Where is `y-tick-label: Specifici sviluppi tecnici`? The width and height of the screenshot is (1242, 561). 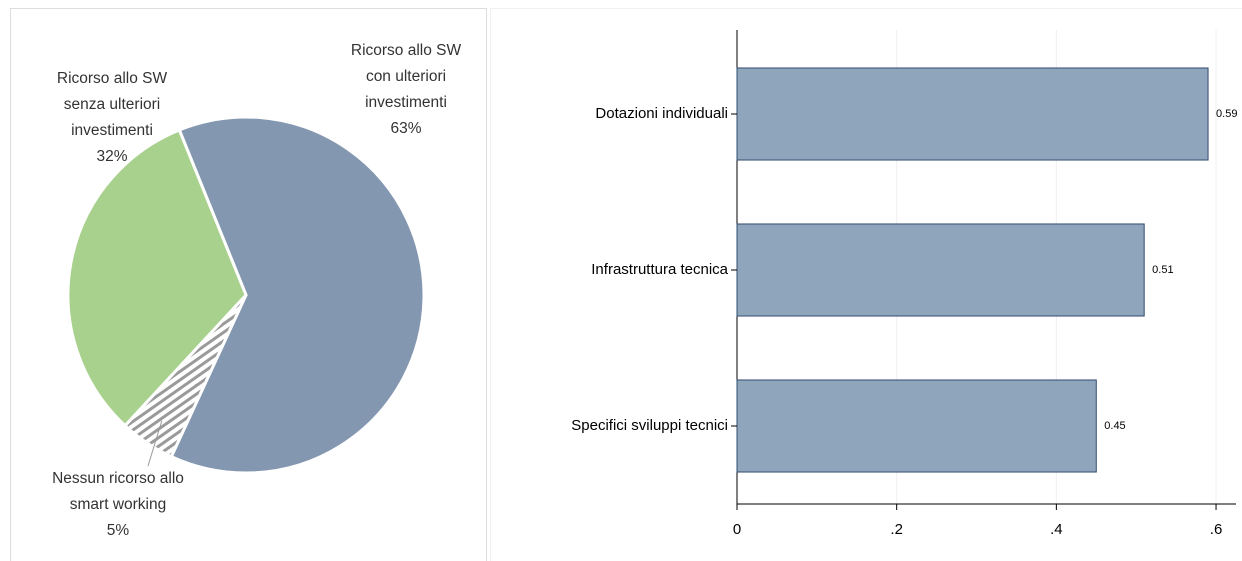
y-tick-label: Specifici sviluppi tecnici is located at coordinates (649, 425).